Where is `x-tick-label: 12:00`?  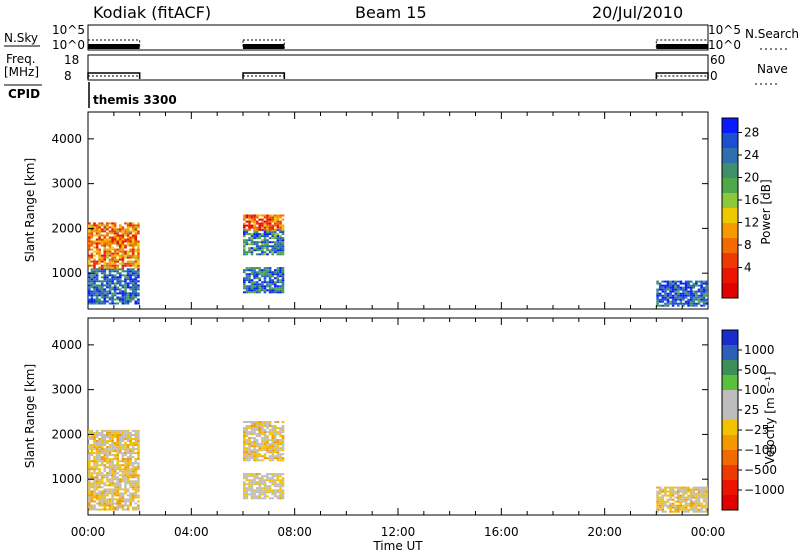 x-tick-label: 12:00 is located at coordinates (398, 532).